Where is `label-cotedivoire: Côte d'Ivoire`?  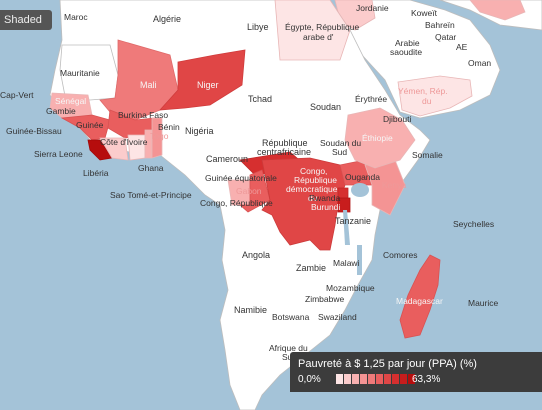 label-cotedivoire: Côte d'Ivoire is located at coordinates (124, 142).